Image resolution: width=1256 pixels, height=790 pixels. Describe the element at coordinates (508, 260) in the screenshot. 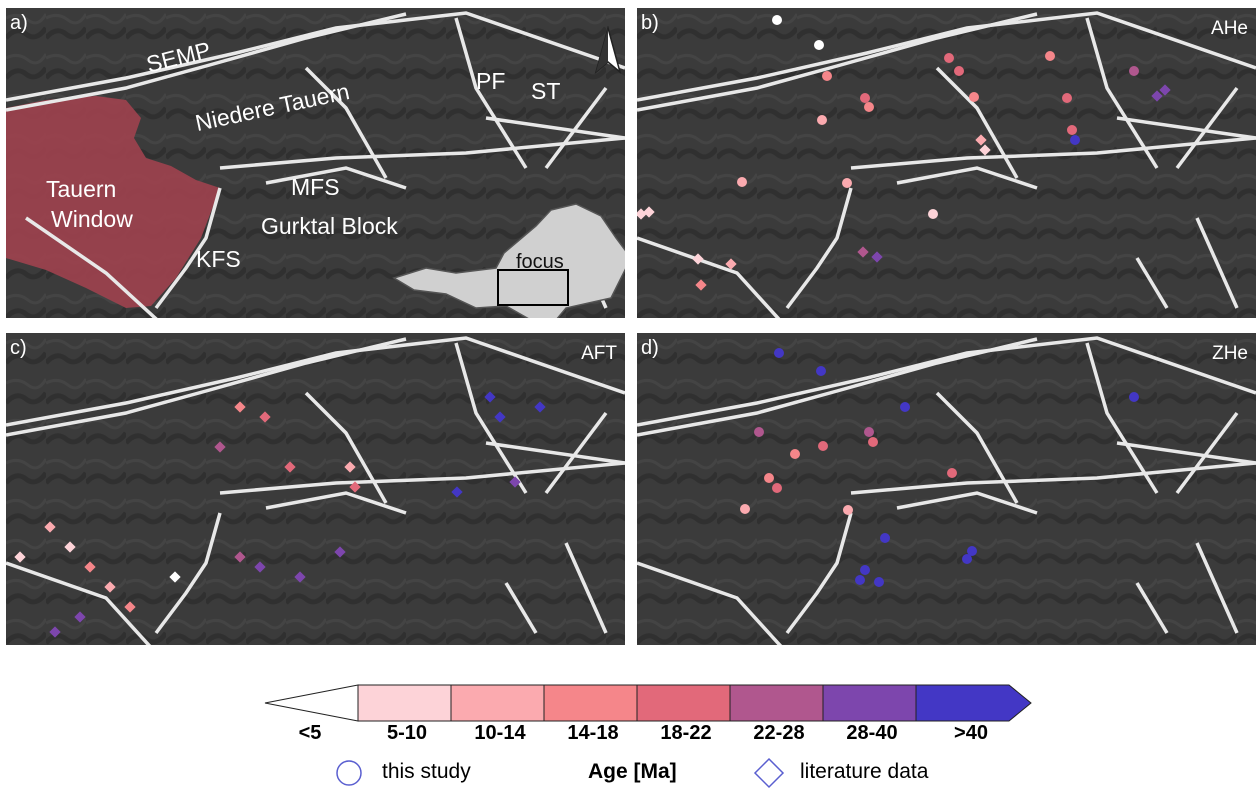

I see `austria-inset-map` at that location.